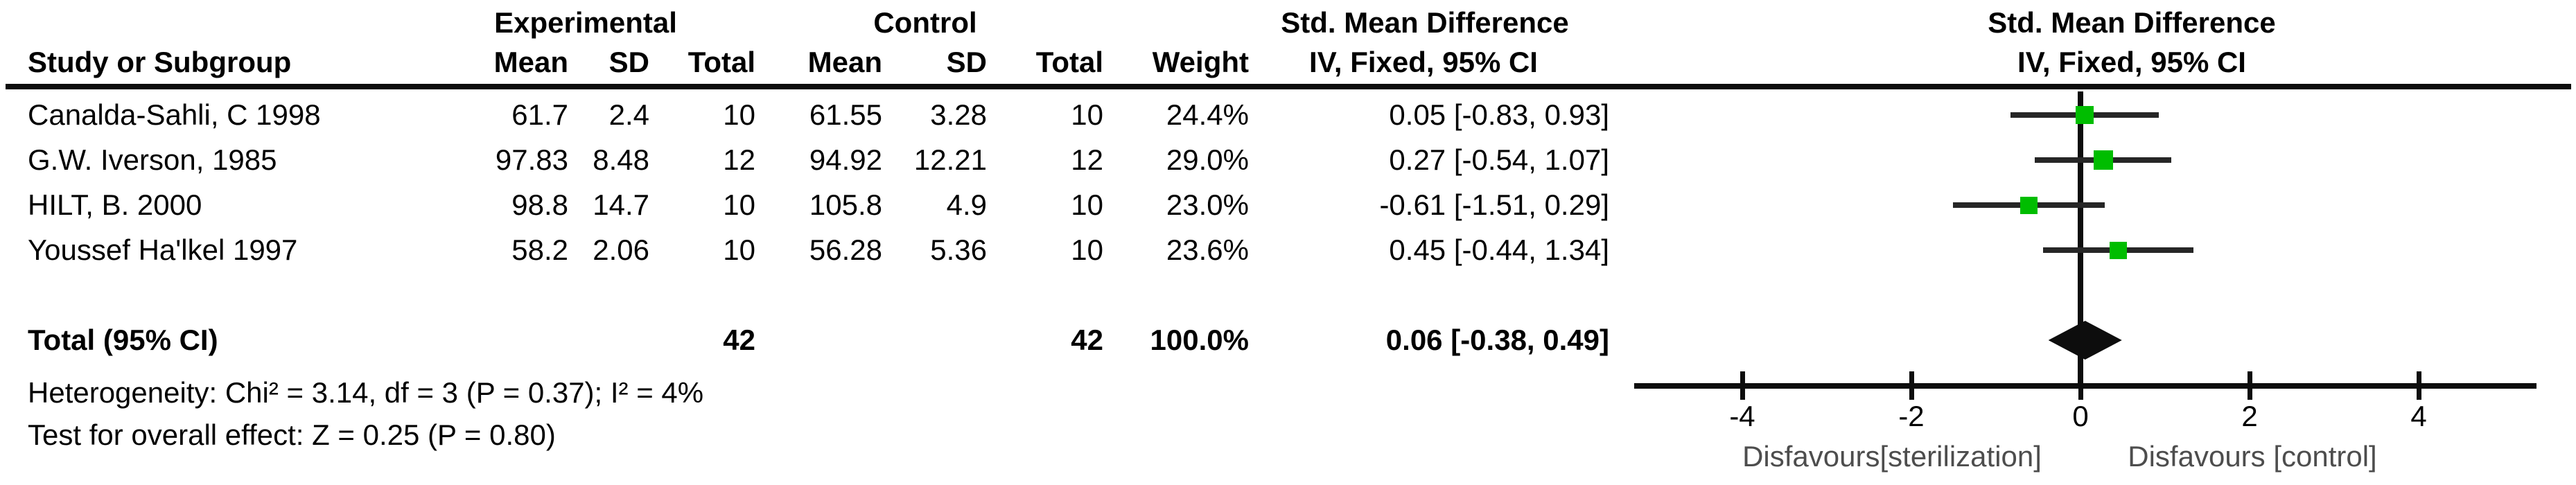 Image resolution: width=2576 pixels, height=485 pixels. What do you see at coordinates (1207, 204) in the screenshot?
I see `cell-weight: 23.0%` at bounding box center [1207, 204].